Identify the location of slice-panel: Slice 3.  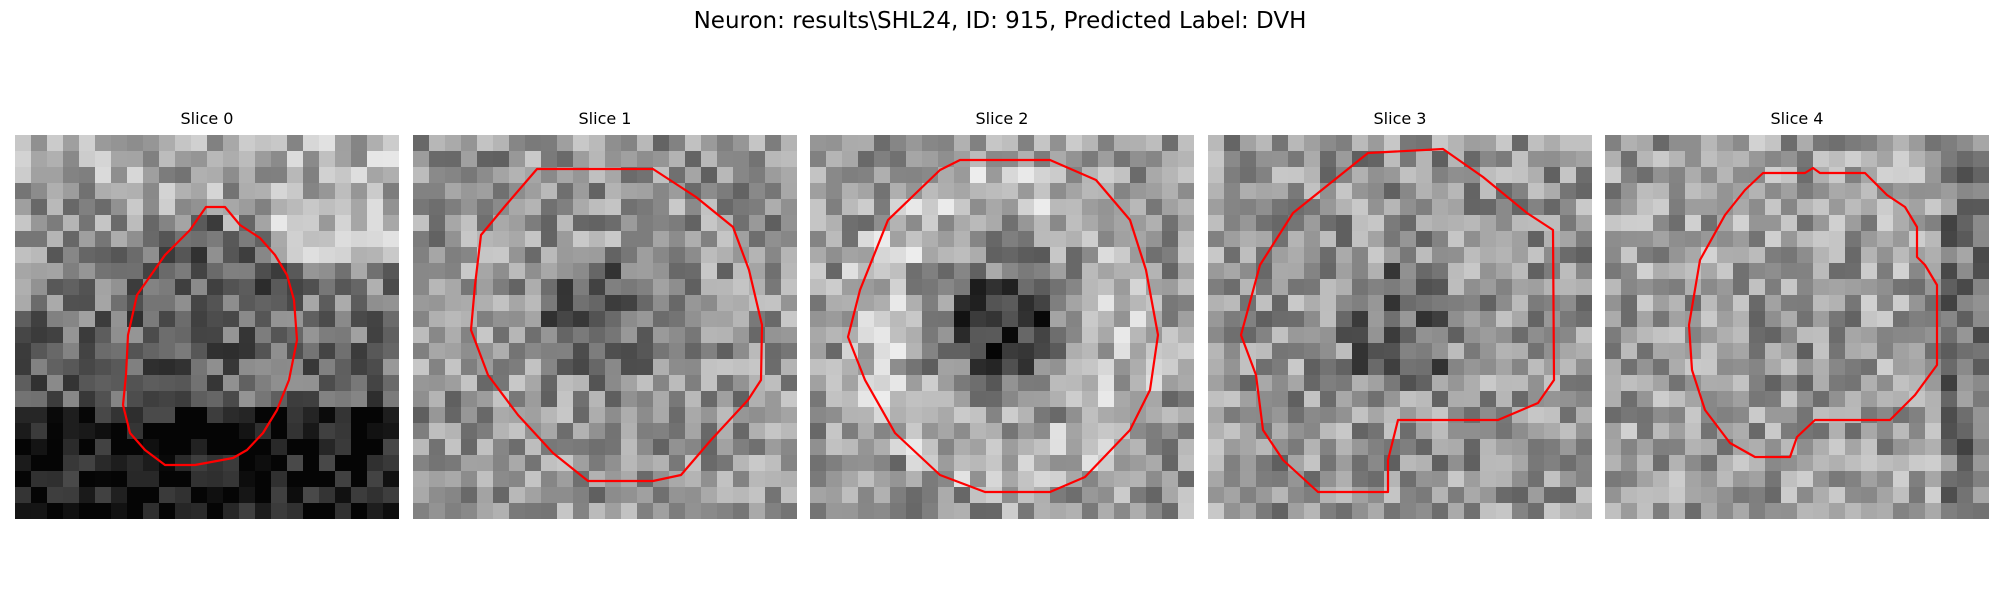
(1400, 313).